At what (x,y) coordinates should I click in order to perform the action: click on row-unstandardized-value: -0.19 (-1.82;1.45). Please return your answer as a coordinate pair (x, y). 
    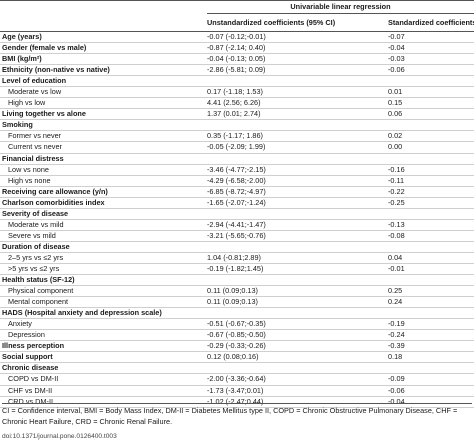
    Looking at the image, I should click on (295, 269).